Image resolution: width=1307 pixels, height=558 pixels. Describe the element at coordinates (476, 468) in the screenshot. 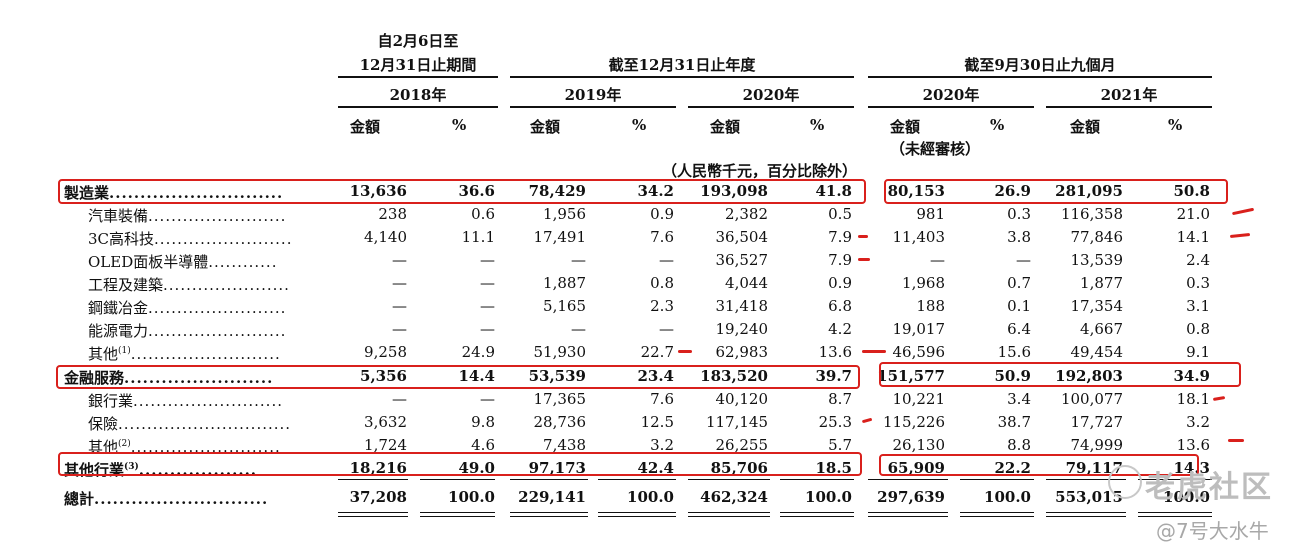

I see `table-cell: 49.0` at that location.